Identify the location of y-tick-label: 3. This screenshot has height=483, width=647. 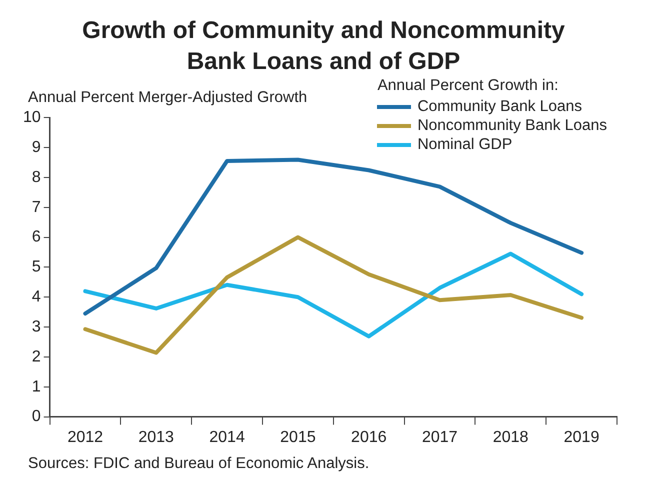
(36, 327).